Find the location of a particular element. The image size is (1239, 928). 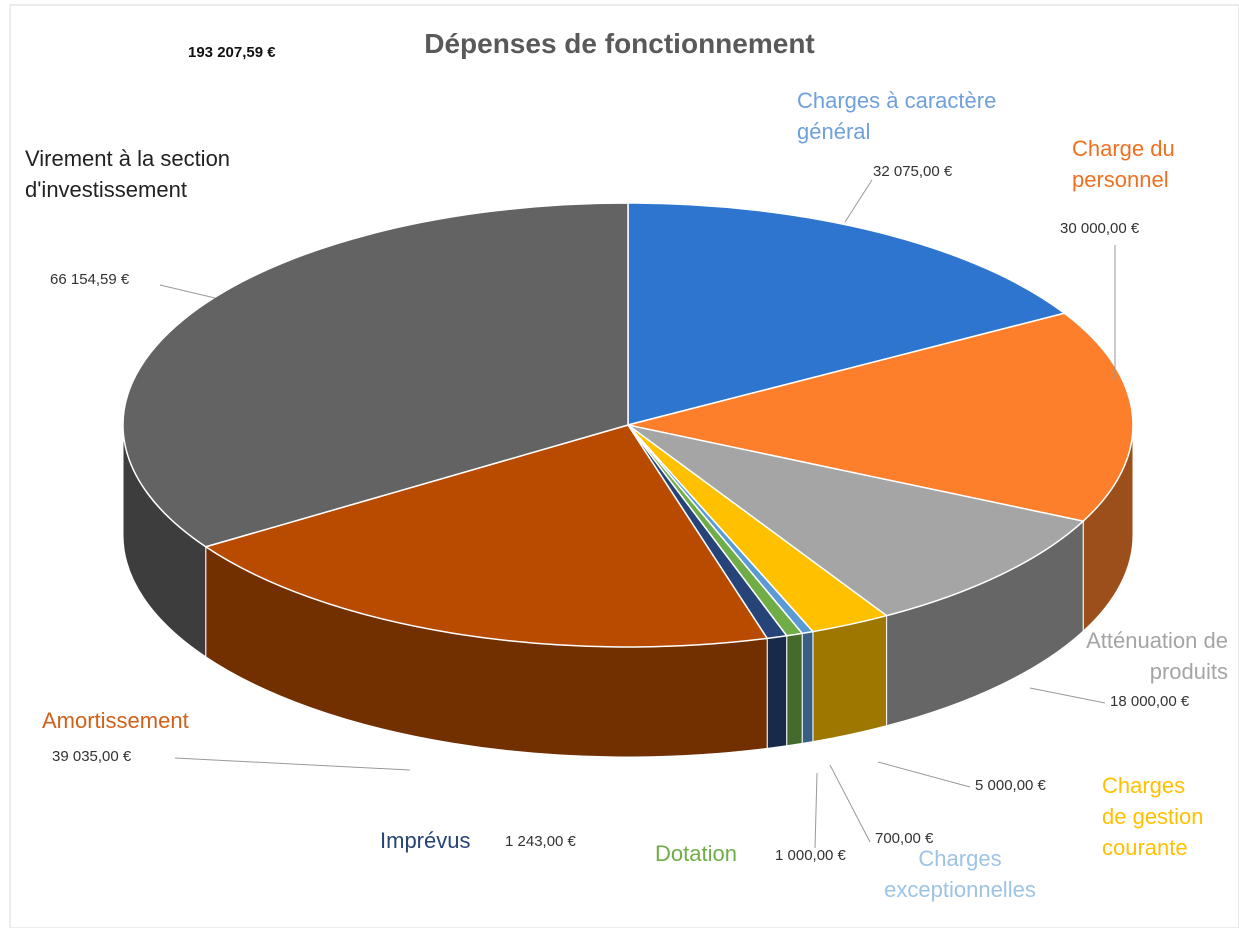

category-label: Charges de gestion courante is located at coordinates (1153, 816).